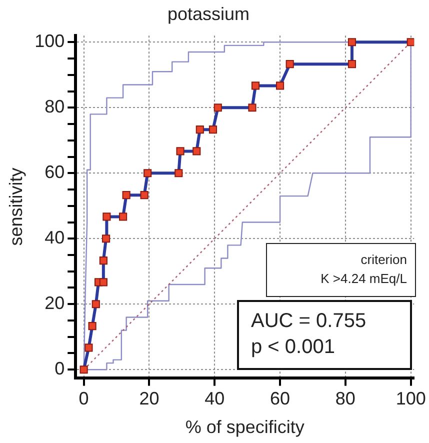 This screenshot has width=429, height=443. Describe the element at coordinates (214, 398) in the screenshot. I see `x-tick-label: 40` at that location.